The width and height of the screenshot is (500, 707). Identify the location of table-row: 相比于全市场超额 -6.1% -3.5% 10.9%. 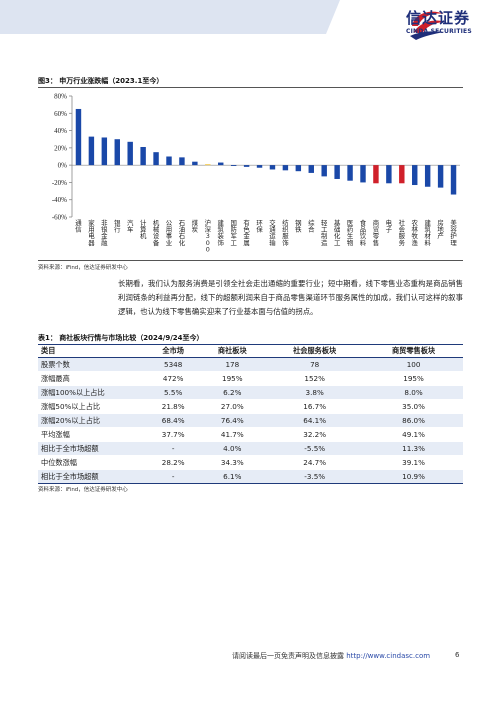
(250, 476).